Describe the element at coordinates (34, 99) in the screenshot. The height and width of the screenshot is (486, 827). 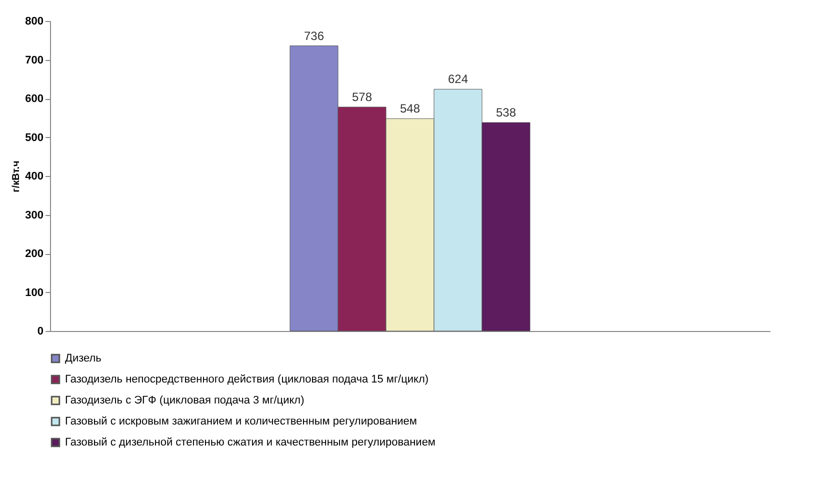
I see `y-tick-label: 600` at that location.